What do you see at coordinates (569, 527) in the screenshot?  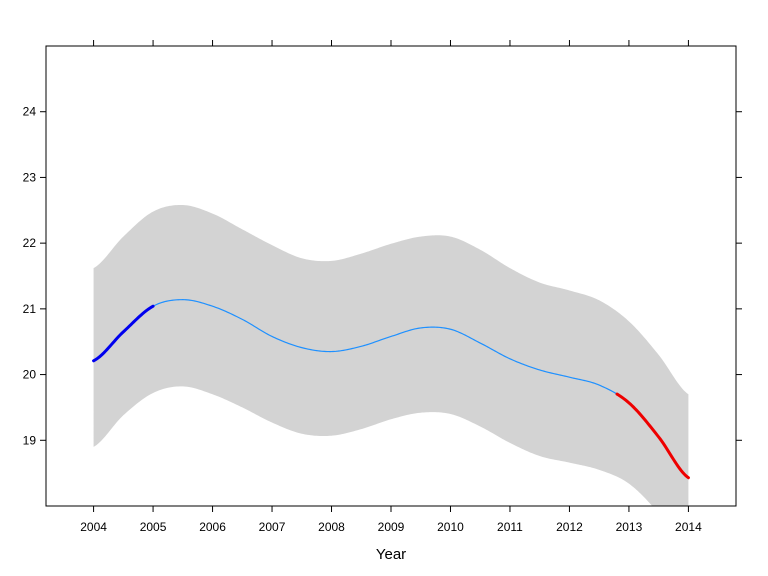 I see `x-tick-label: 2012` at bounding box center [569, 527].